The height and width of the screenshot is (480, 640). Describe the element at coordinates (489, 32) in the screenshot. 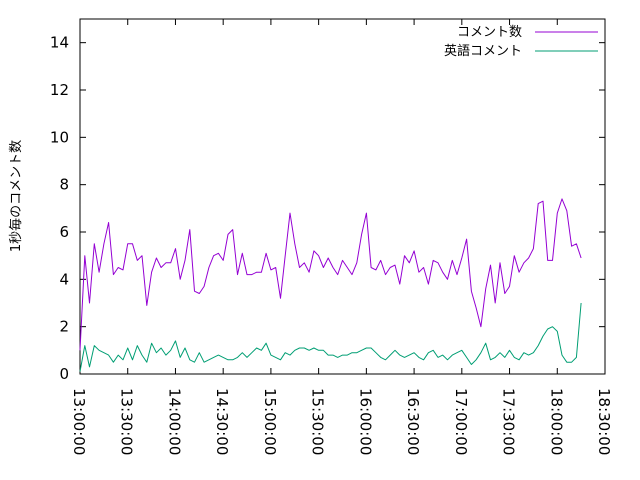

I see `legend-label-comments: コメント数` at that location.